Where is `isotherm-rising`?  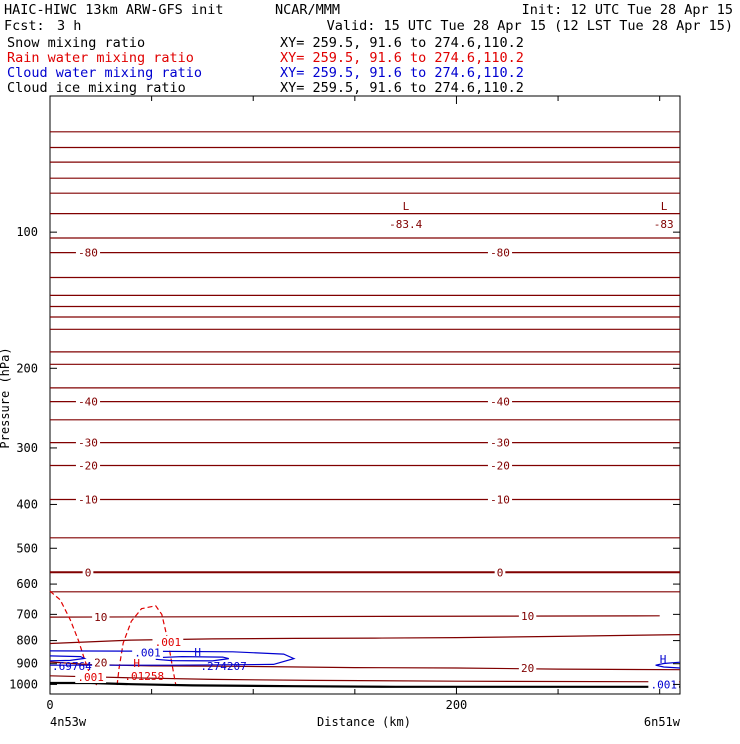
isotherm-rising is located at coordinates (365, 639).